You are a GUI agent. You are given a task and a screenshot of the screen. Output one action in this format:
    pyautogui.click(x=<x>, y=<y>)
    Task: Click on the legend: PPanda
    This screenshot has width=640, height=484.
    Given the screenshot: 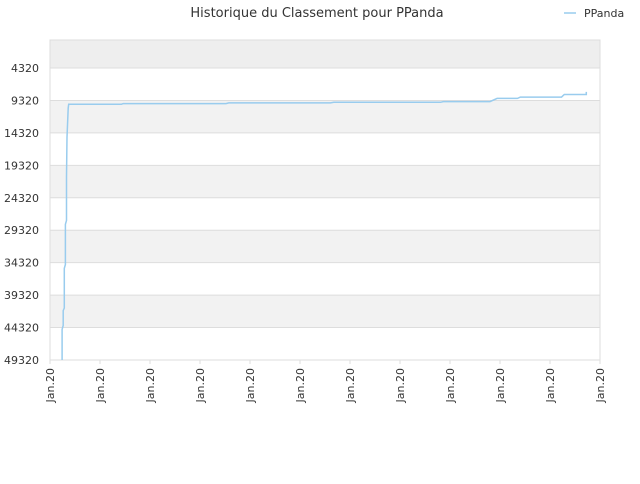 What is the action you would take?
    pyautogui.click(x=594, y=13)
    